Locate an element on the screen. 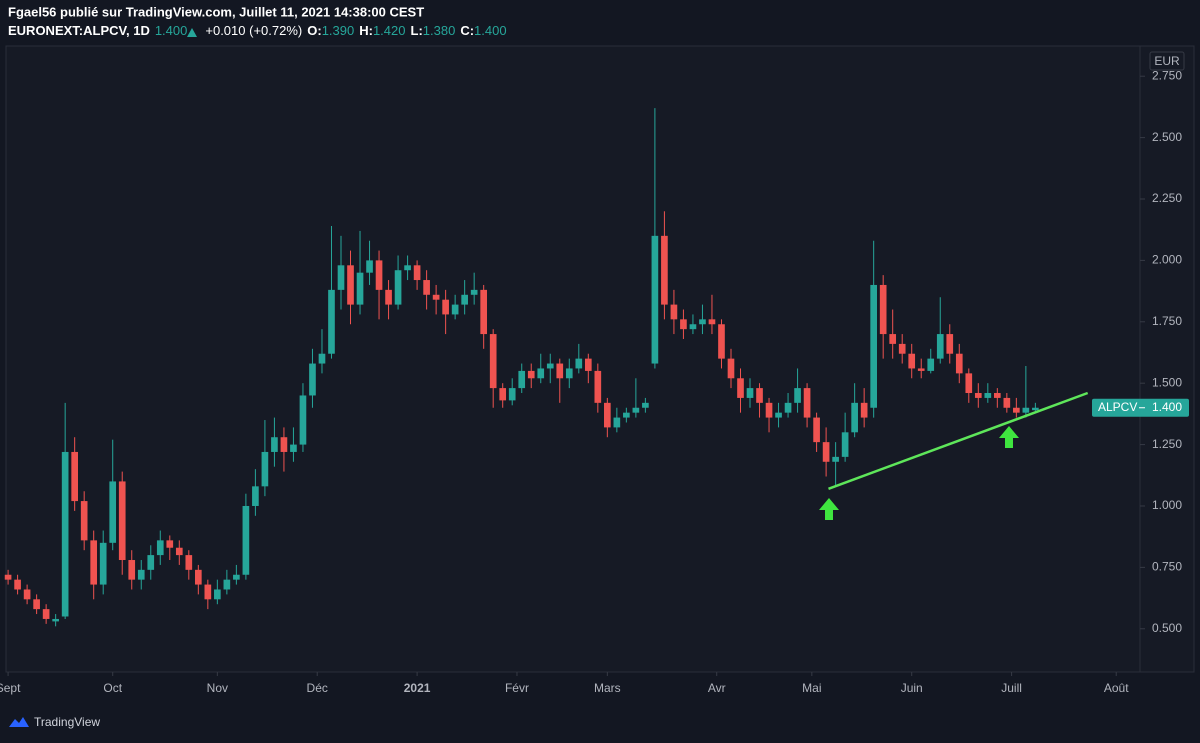 The width and height of the screenshot is (1200, 743). currency-box is located at coordinates (1167, 61).